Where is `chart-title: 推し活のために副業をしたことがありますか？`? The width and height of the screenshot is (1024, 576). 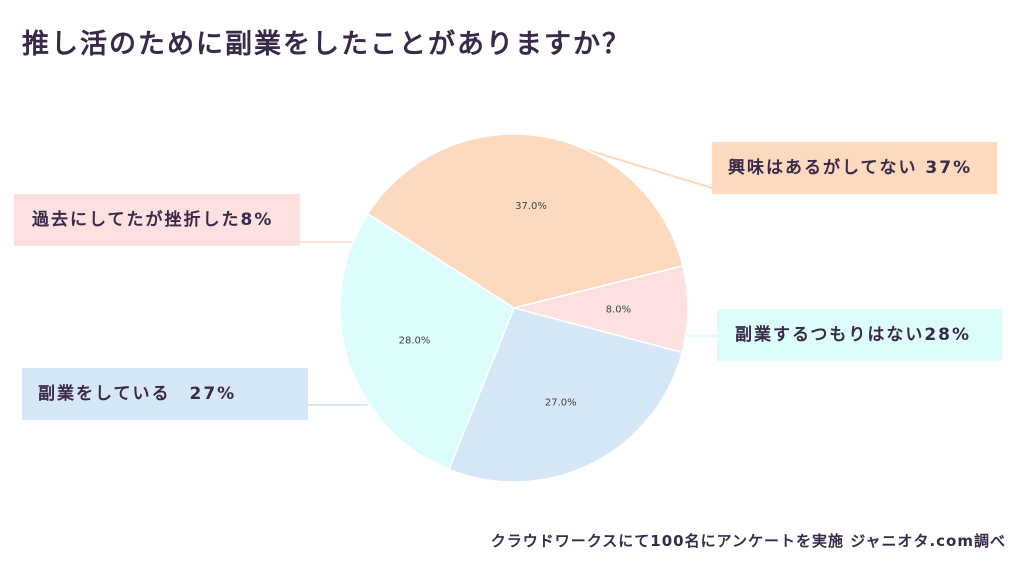
chart-title: 推し活のために副業をしたことがありますか？ is located at coordinates (326, 44).